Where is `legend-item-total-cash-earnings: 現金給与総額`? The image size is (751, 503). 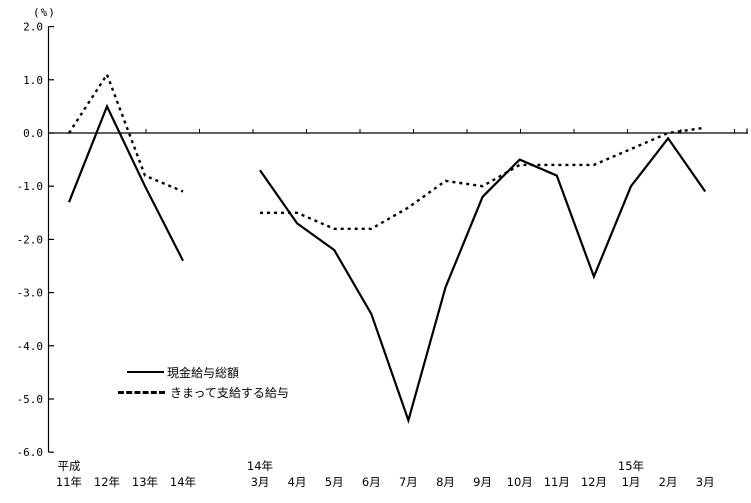 legend-item-total-cash-earnings: 現金給与総額 is located at coordinates (203, 372).